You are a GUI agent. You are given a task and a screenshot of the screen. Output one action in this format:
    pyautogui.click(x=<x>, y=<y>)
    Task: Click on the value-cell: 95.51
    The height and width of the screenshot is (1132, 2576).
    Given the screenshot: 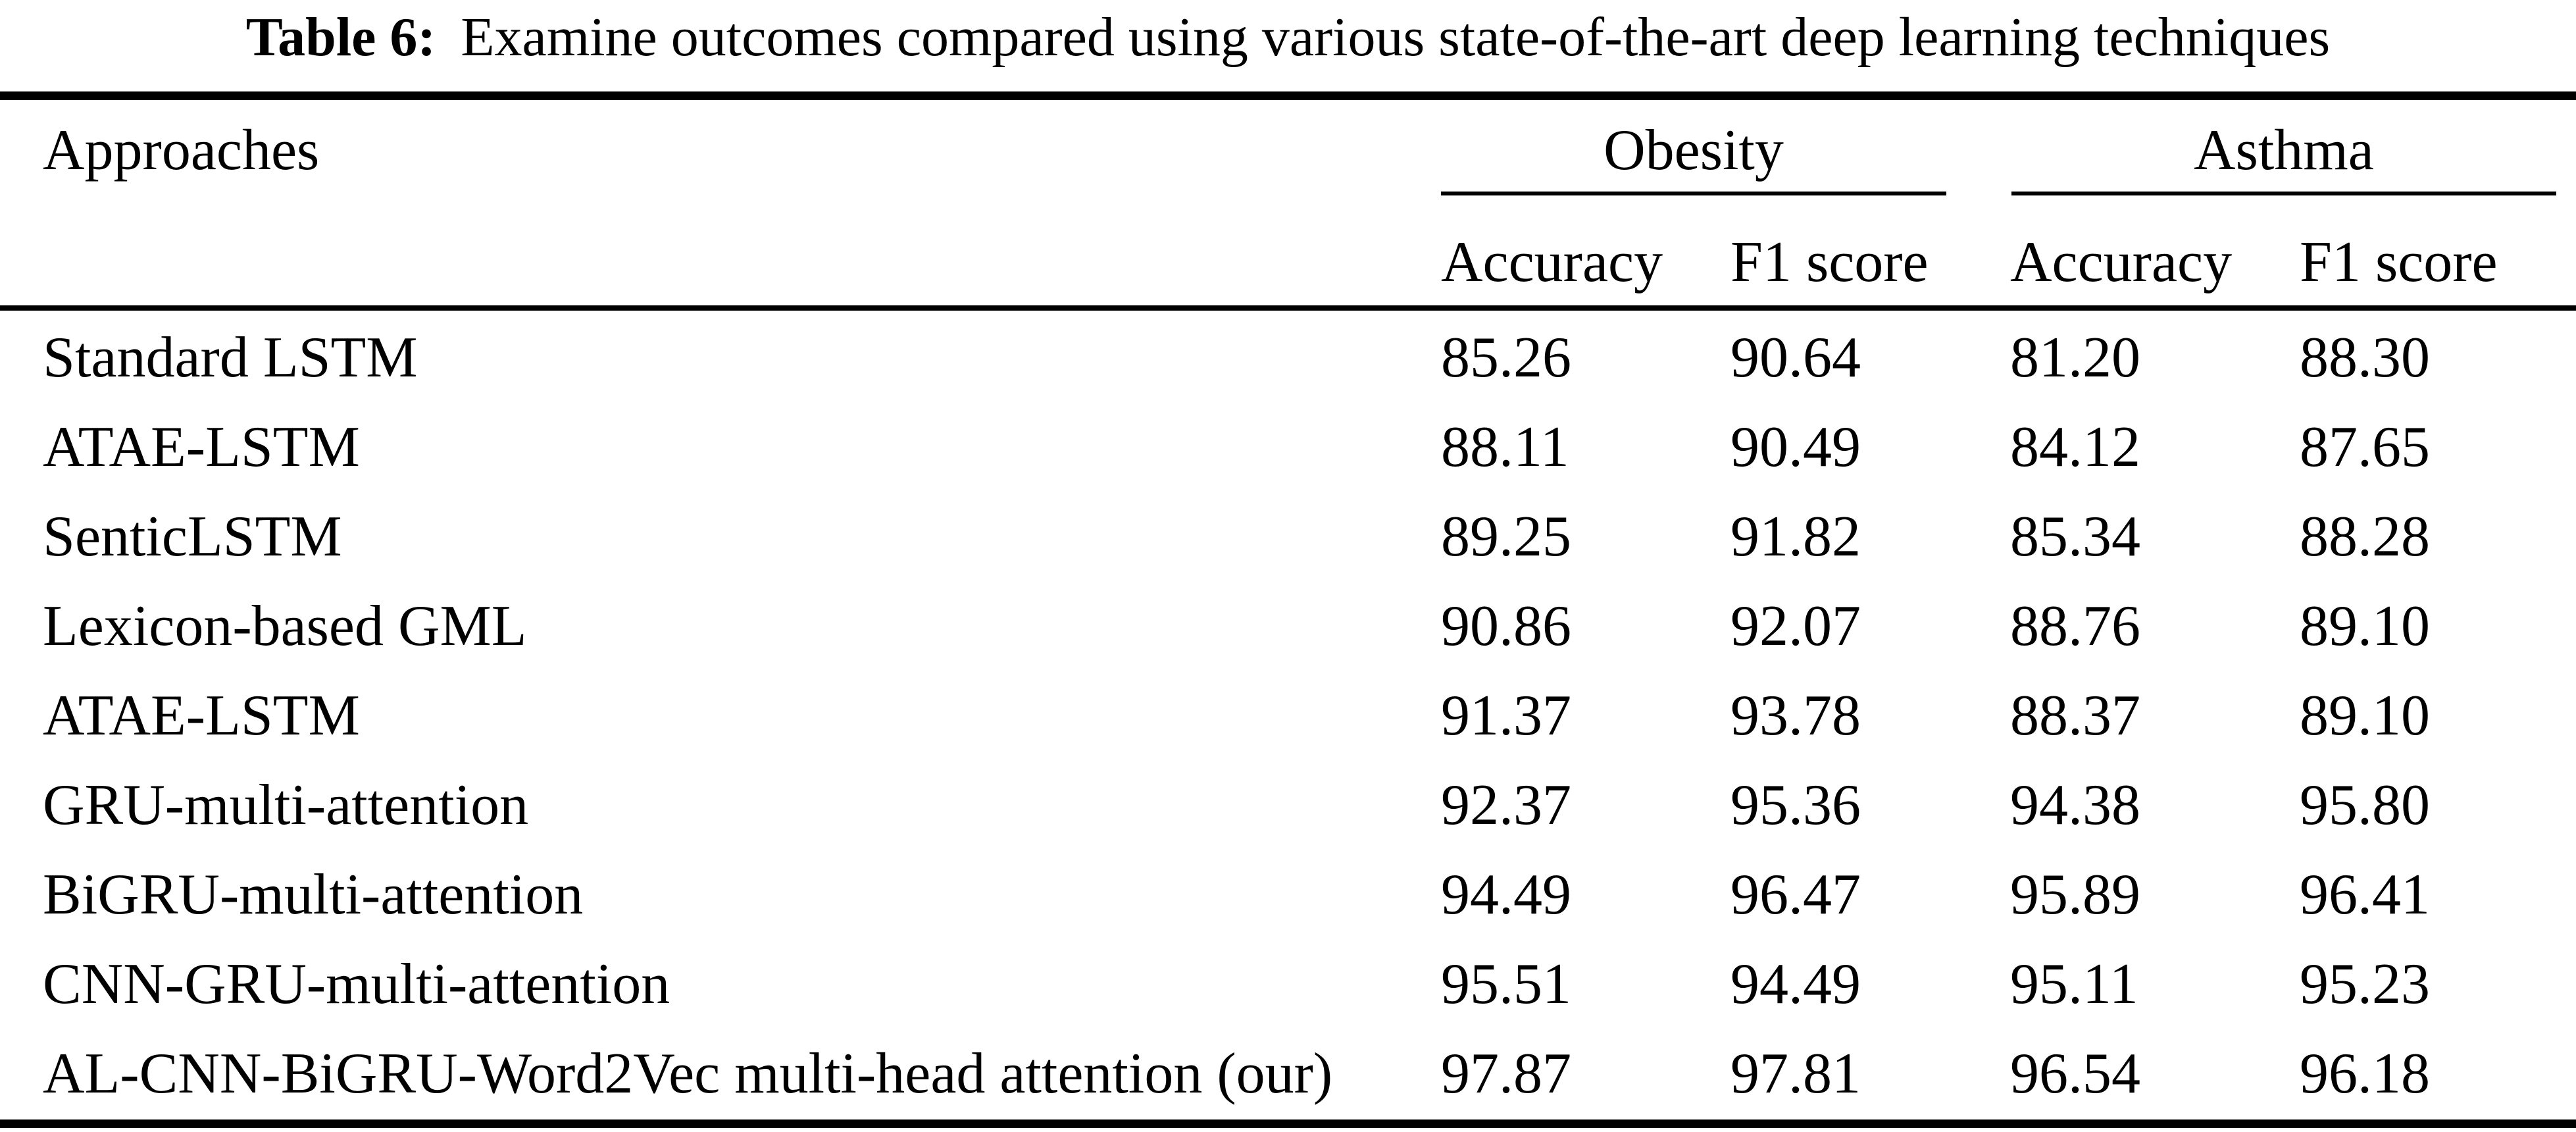 What is the action you would take?
    pyautogui.click(x=1506, y=984)
    